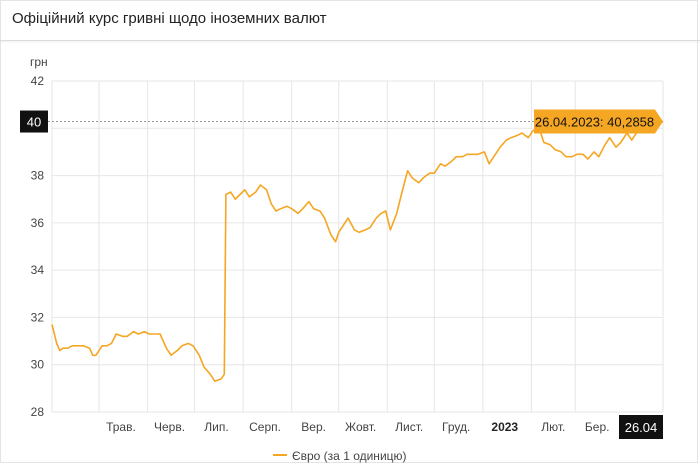 The width and height of the screenshot is (700, 465). I want to click on legend-label-euro: Євро (за 1 одиницю), so click(349, 456).